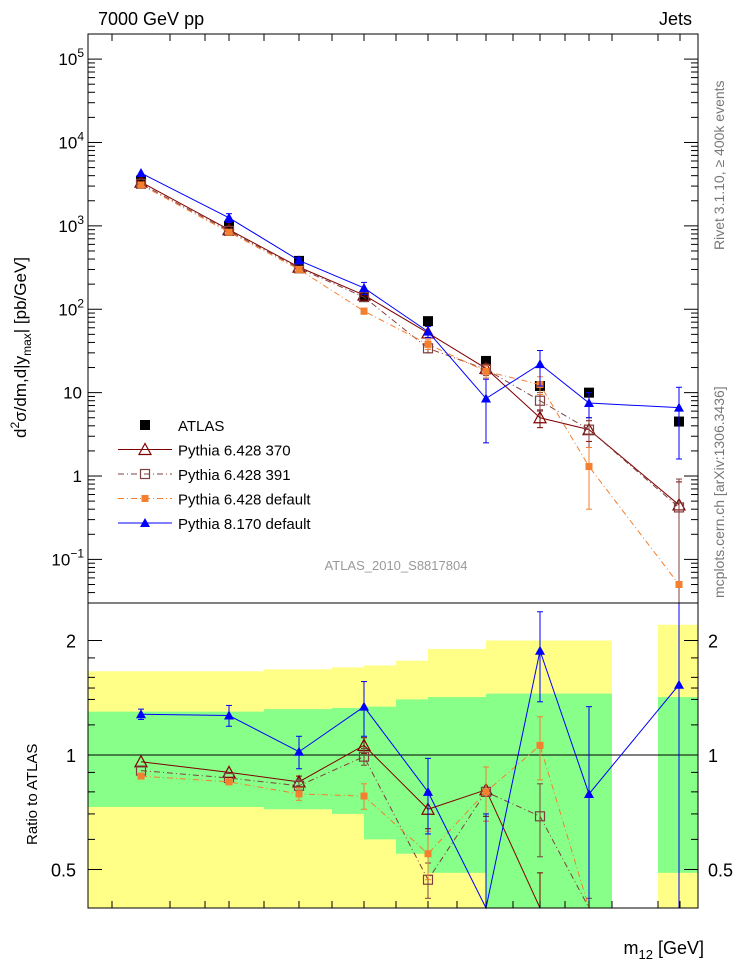  Describe the element at coordinates (67, 557) in the screenshot. I see `upper-tick-label: 10⁻¹` at that location.